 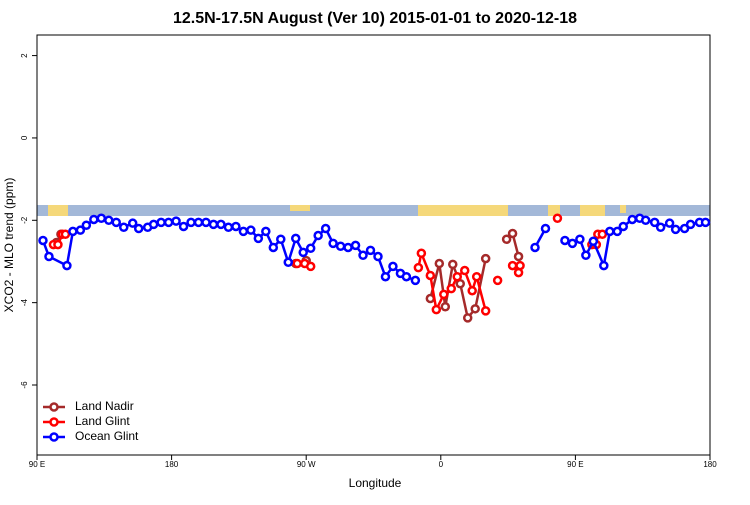 What do you see at coordinates (104, 406) in the screenshot?
I see `legend-label: Land Nadir` at bounding box center [104, 406].